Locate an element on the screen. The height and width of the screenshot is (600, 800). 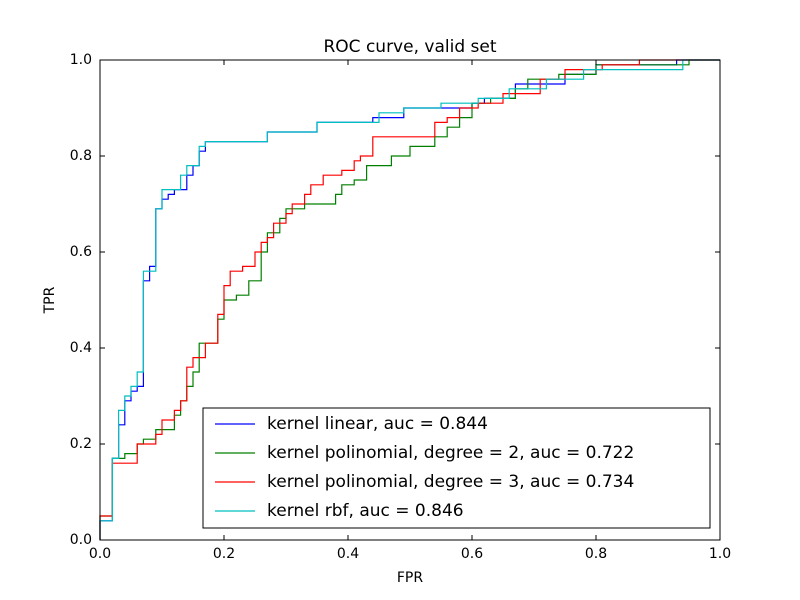
y-tick-label: 1.0 is located at coordinates (81, 60).